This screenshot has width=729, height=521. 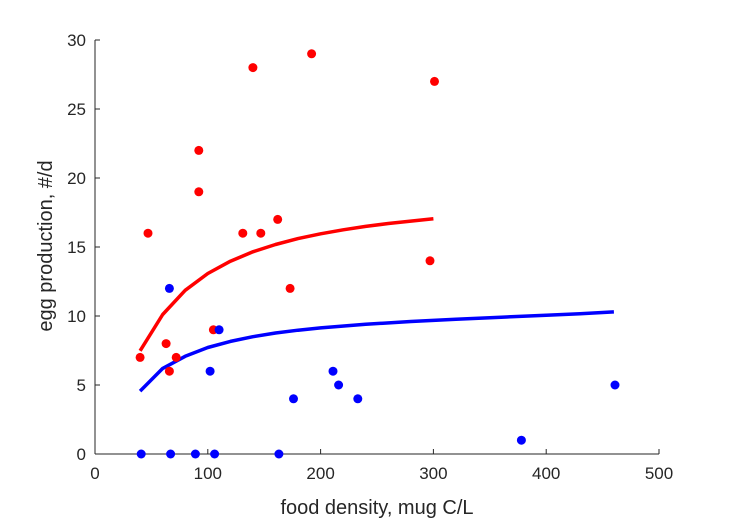 I want to click on x-tick-label: 500, so click(x=659, y=473).